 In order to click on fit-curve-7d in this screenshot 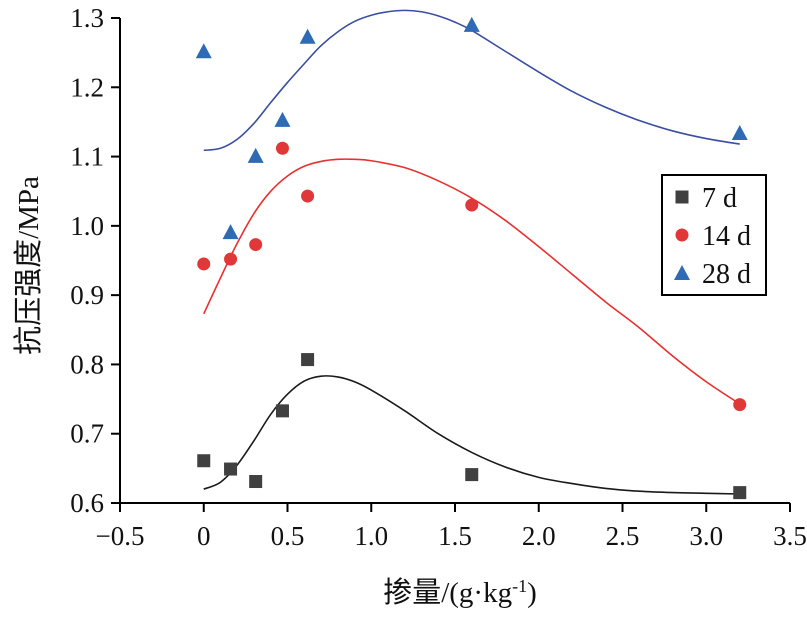, I will do `click(471, 435)`.